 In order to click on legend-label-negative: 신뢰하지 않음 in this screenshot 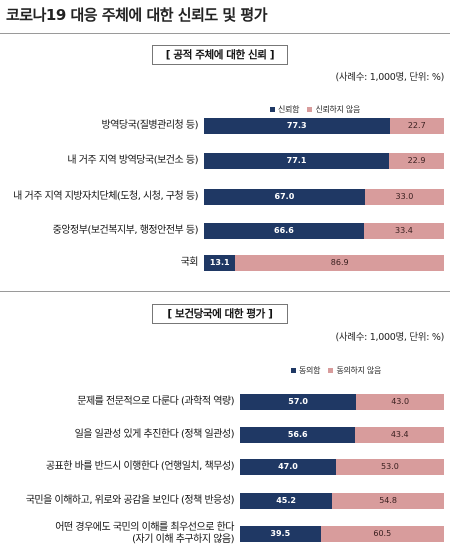, I will do `click(338, 109)`.